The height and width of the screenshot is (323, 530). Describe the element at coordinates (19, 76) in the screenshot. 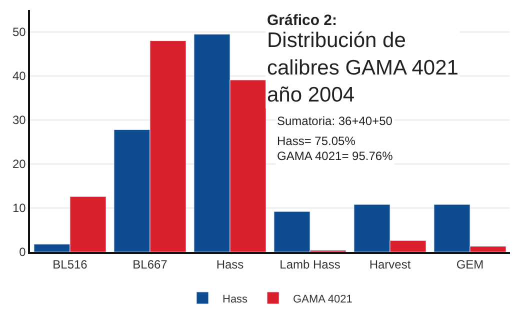

I see `y-tick-label: 40` at that location.